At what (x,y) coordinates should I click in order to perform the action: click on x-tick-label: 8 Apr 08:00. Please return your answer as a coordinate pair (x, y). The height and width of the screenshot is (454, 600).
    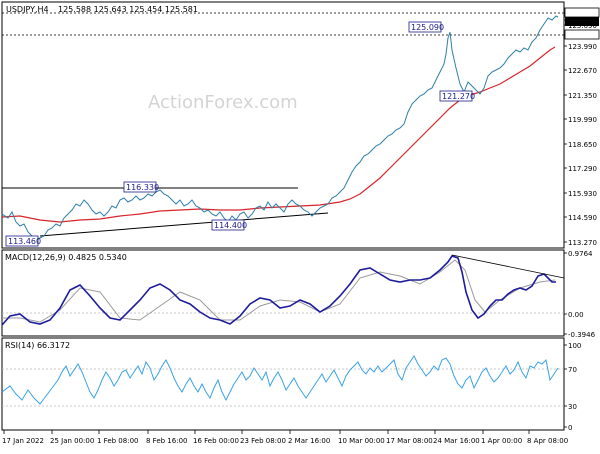
    Looking at the image, I should click on (547, 441).